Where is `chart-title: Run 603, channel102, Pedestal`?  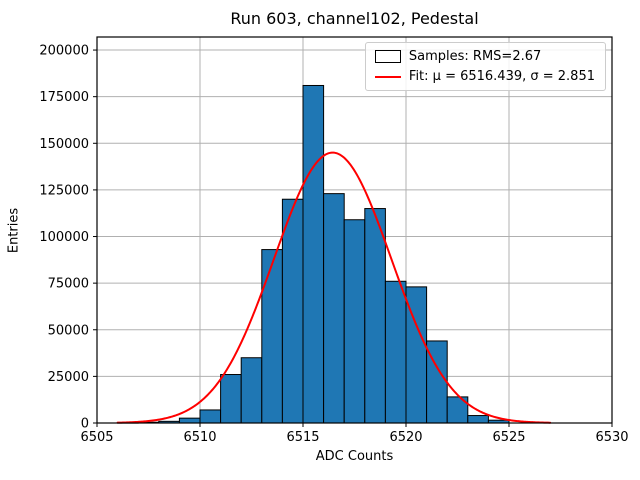 chart-title: Run 603, channel102, Pedestal is located at coordinates (354, 18).